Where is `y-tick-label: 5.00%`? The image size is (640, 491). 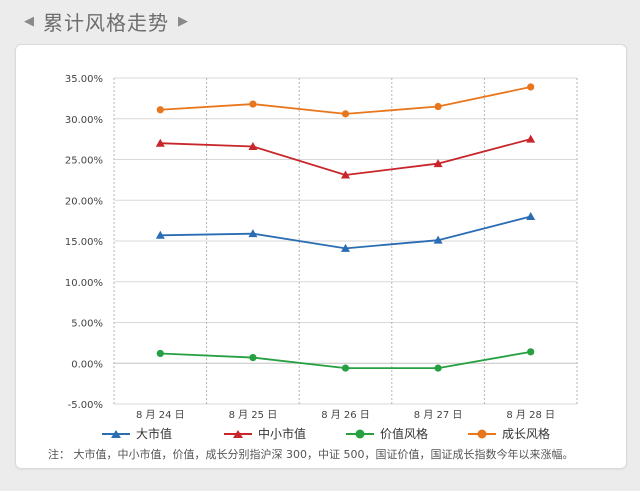 y-tick-label: 5.00% is located at coordinates (87, 324).